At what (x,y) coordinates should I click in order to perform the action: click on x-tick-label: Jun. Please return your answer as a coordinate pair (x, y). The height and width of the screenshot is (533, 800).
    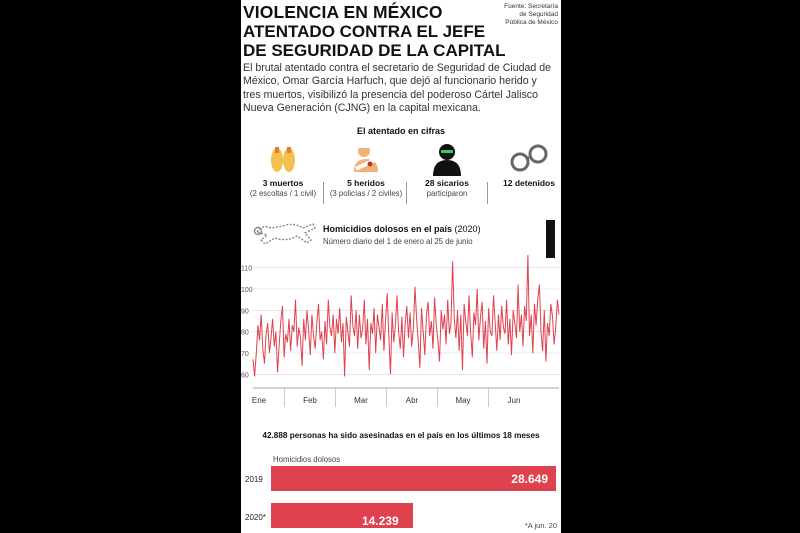
    Looking at the image, I should click on (514, 400).